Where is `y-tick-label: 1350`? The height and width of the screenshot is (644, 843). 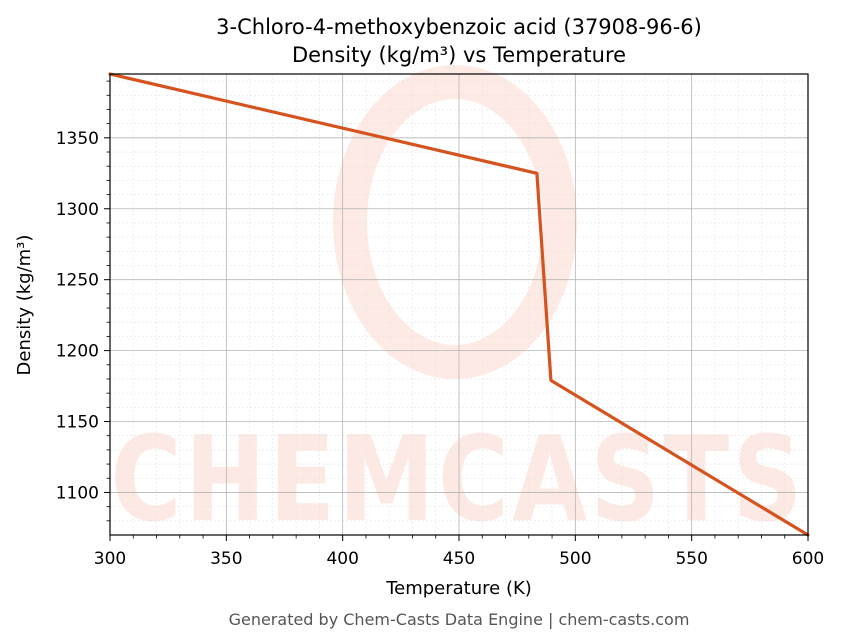 y-tick-label: 1350 is located at coordinates (77, 139).